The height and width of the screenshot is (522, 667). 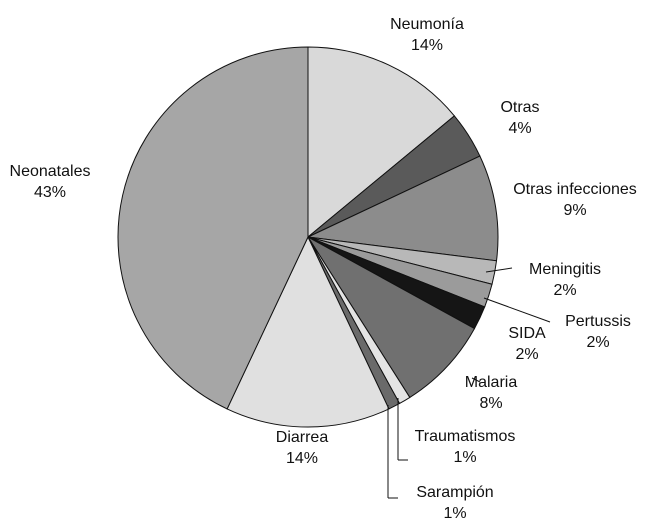 I want to click on slice-label: Meningitis, so click(x=565, y=269).